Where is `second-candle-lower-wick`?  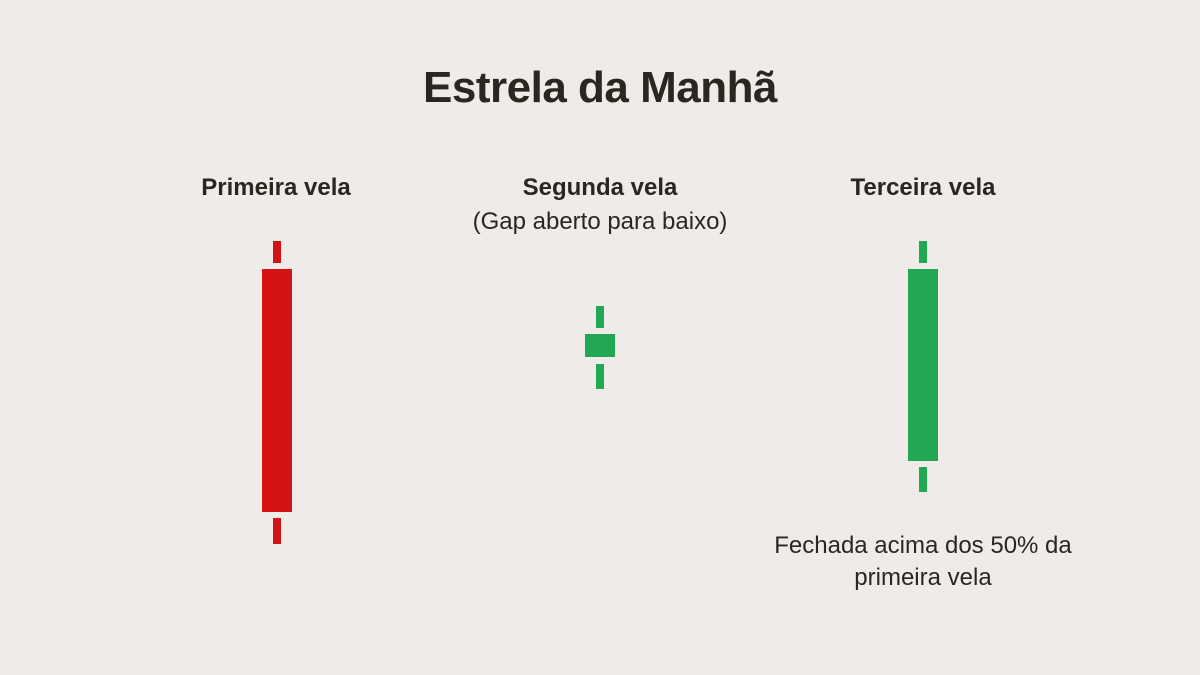
second-candle-lower-wick is located at coordinates (600, 376).